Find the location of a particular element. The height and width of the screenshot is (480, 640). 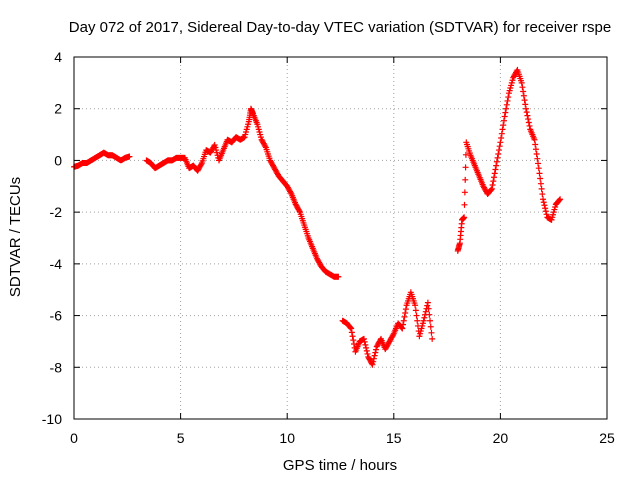

y-tick-label: -2 is located at coordinates (56, 212).